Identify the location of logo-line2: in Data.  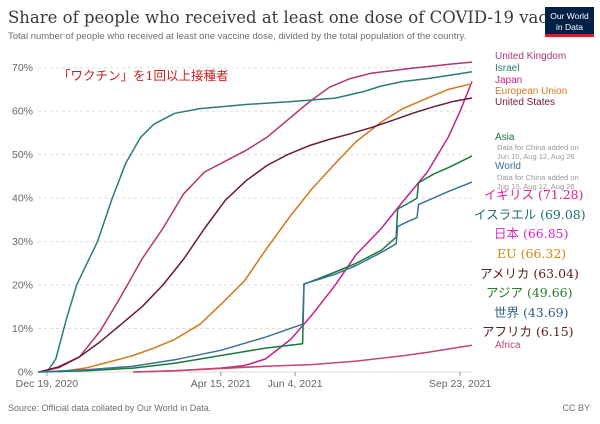
(569, 26).